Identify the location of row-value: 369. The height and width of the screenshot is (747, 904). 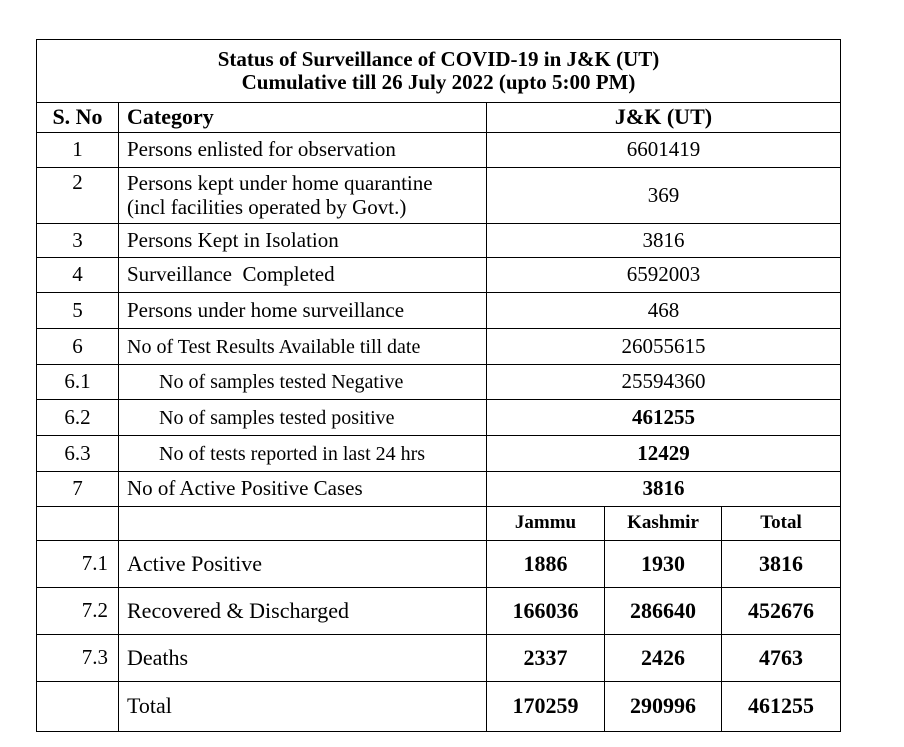
(663, 195).